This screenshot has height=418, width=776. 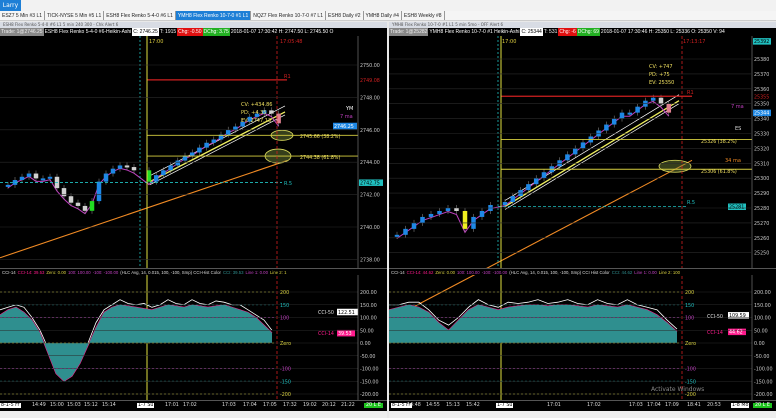 I want to click on time-marker-label: 17:13:17, so click(x=694, y=42).